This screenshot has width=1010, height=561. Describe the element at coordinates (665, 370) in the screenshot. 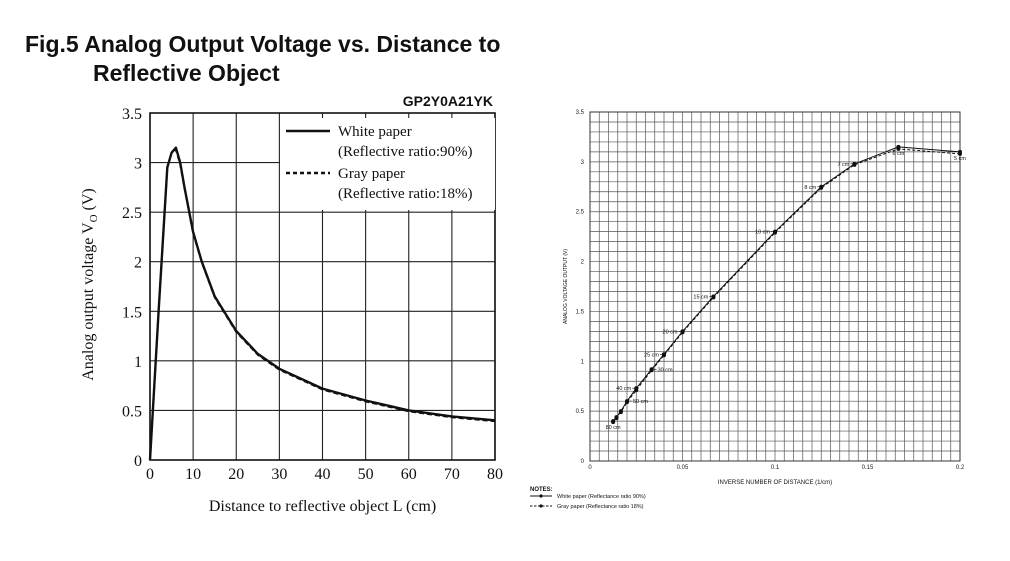

I see `distance-annotation: 30 cm` at that location.